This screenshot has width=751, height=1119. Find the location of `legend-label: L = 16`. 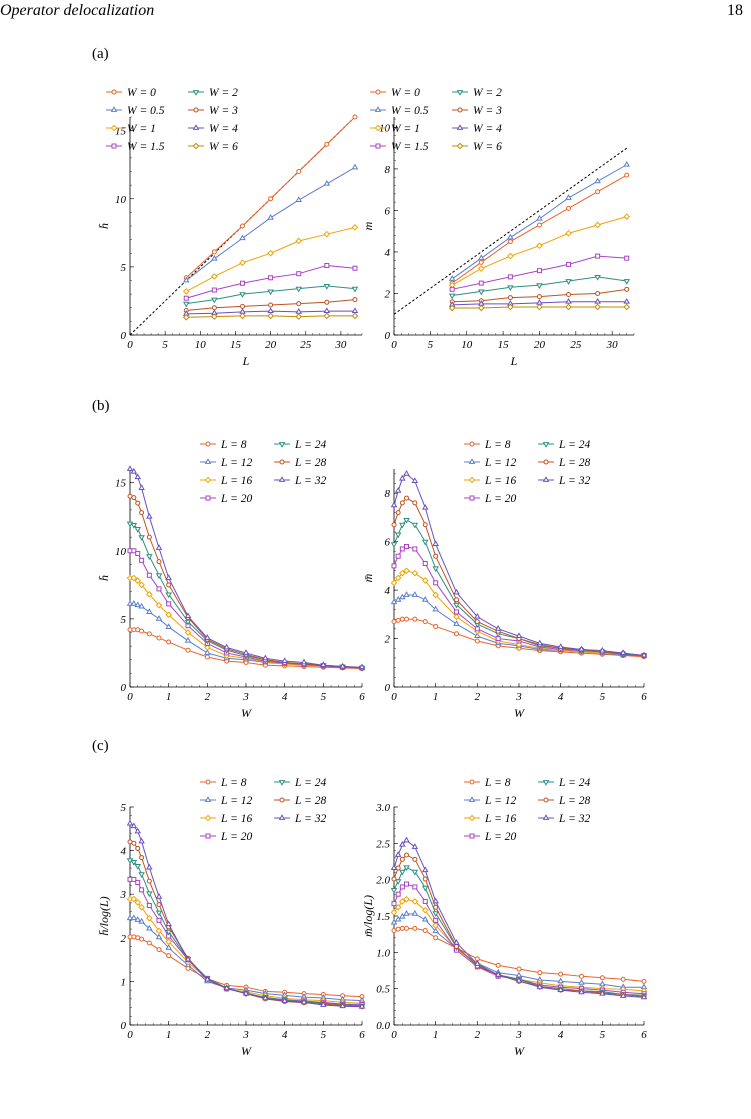

legend-label: L = 16 is located at coordinates (500, 819).